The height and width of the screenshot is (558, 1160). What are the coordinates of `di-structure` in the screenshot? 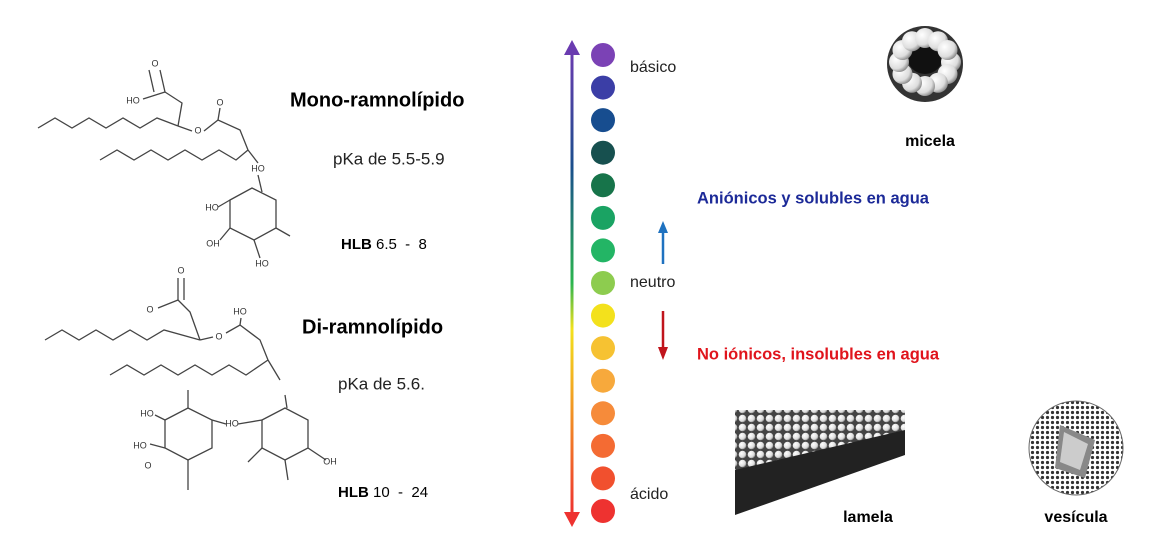 It's located at (185, 384).